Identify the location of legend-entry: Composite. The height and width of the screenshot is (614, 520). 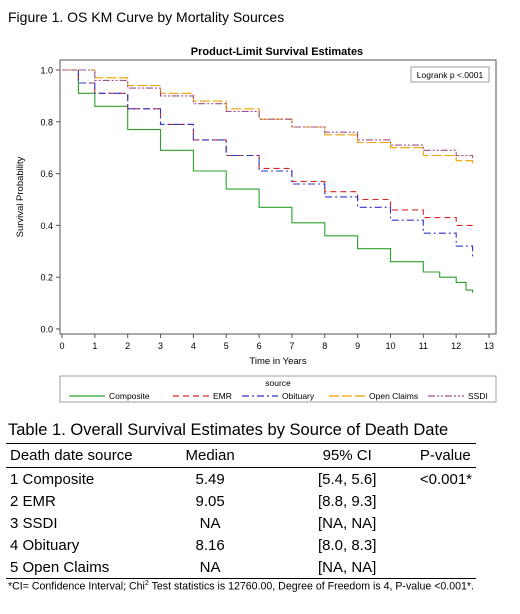
(129, 396).